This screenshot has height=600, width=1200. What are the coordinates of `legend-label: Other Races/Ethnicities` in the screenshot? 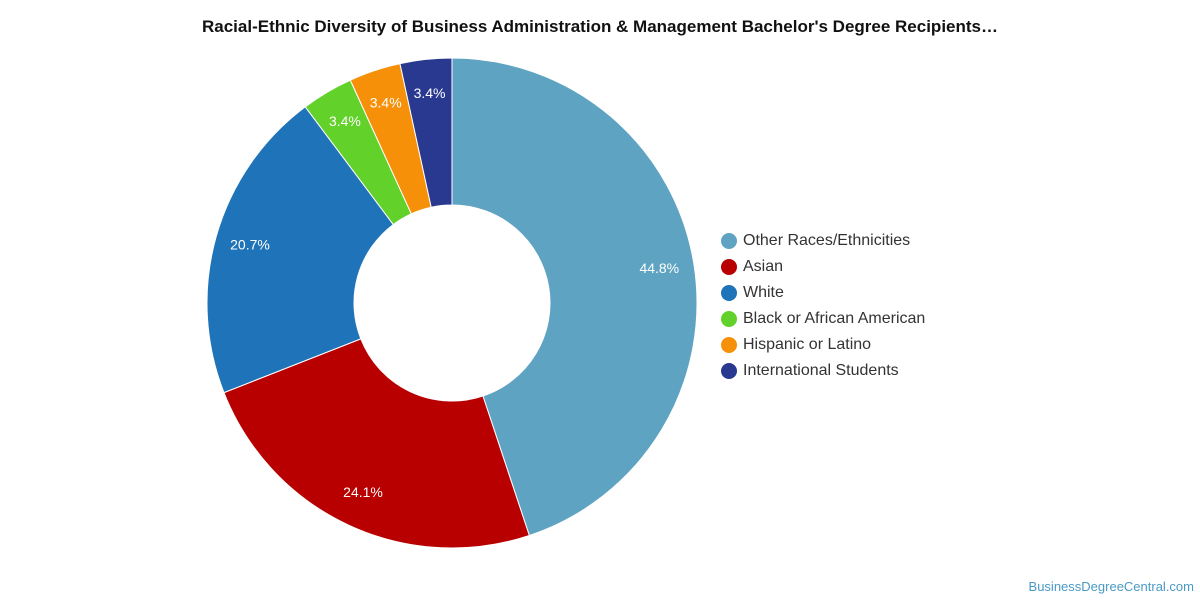 It's located at (827, 240).